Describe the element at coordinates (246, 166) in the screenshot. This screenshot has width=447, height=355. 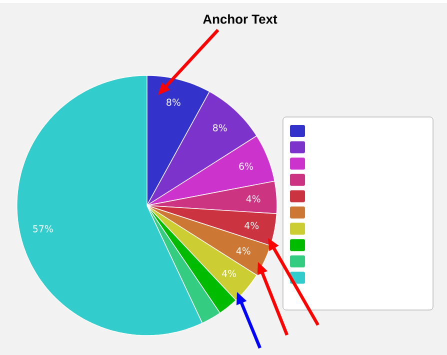
I see `data-label: 6%` at that location.